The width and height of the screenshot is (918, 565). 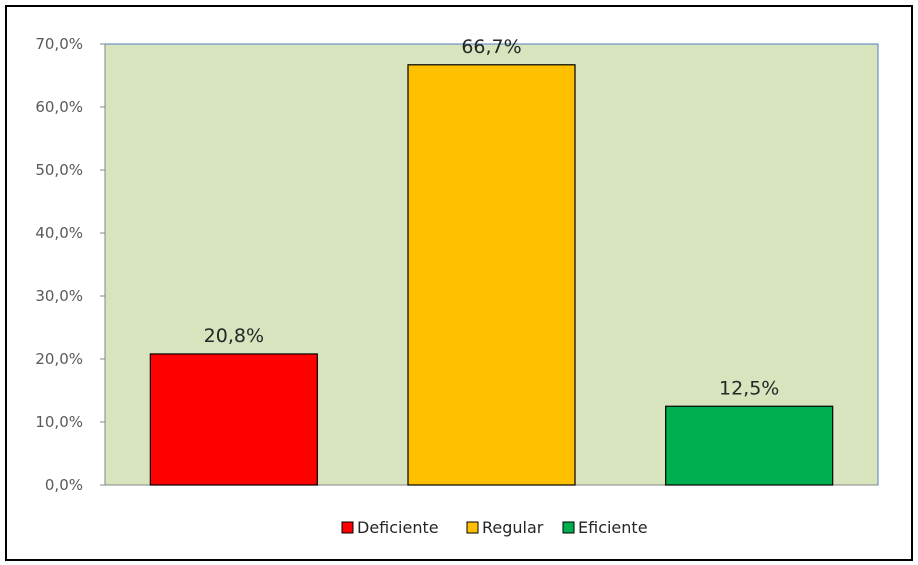 I want to click on y-tick-label: 10,0%, so click(x=59, y=422).